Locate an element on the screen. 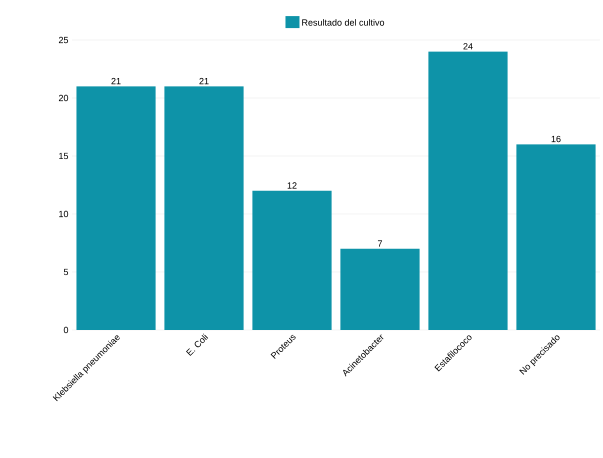 This screenshot has height=458, width=603. y-tick-label: 0 is located at coordinates (66, 330).